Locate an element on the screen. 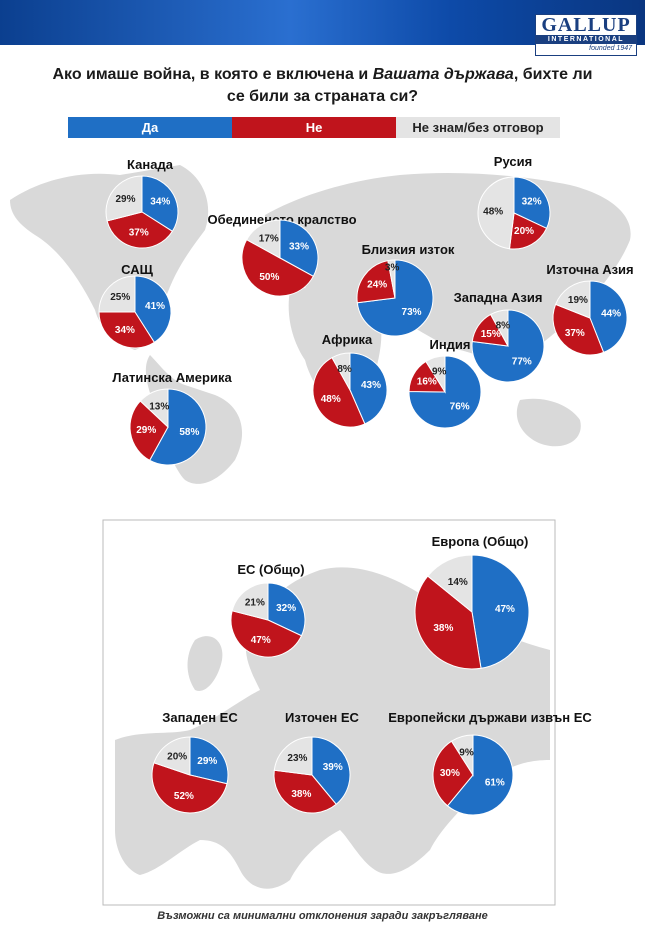 Image resolution: width=645 pixels, height=934 pixels. pie: Африка 43% 48% 8% is located at coordinates (350, 380).